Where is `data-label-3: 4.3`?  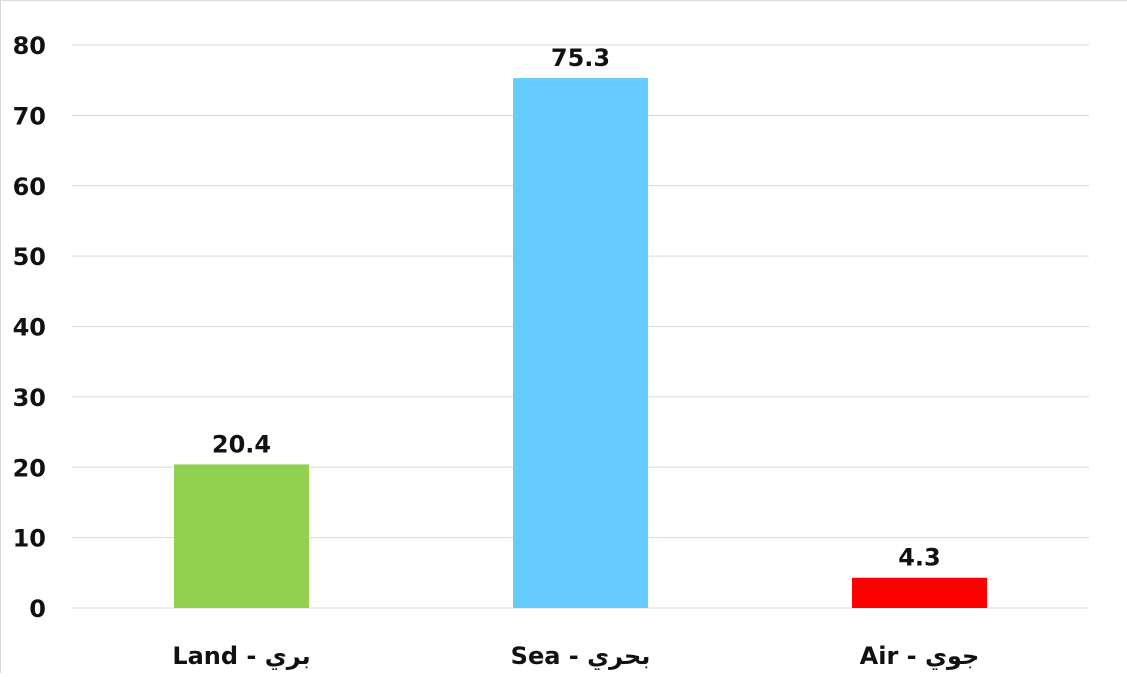
data-label-3: 4.3 is located at coordinates (919, 558).